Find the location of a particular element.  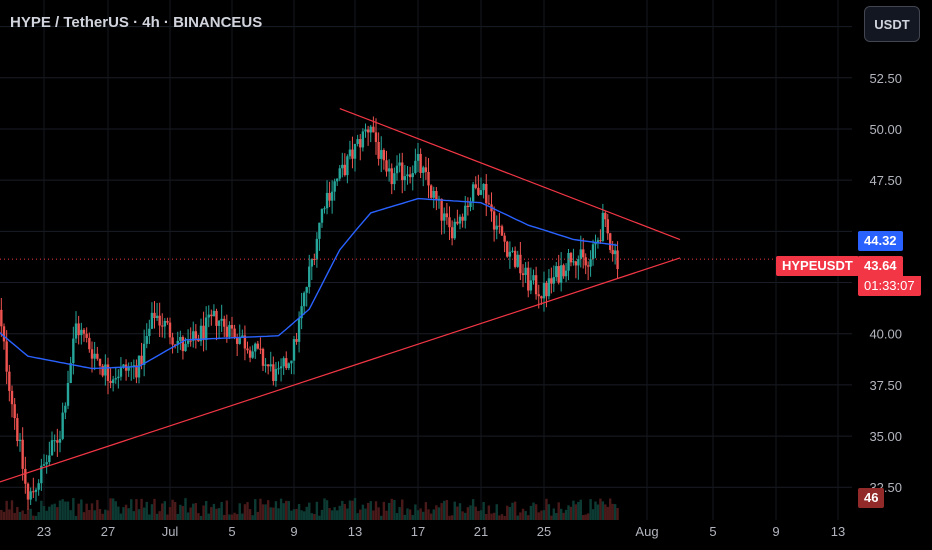

chart-title: HYPE / TetherUS · 4h · BINANCEUS is located at coordinates (136, 22).